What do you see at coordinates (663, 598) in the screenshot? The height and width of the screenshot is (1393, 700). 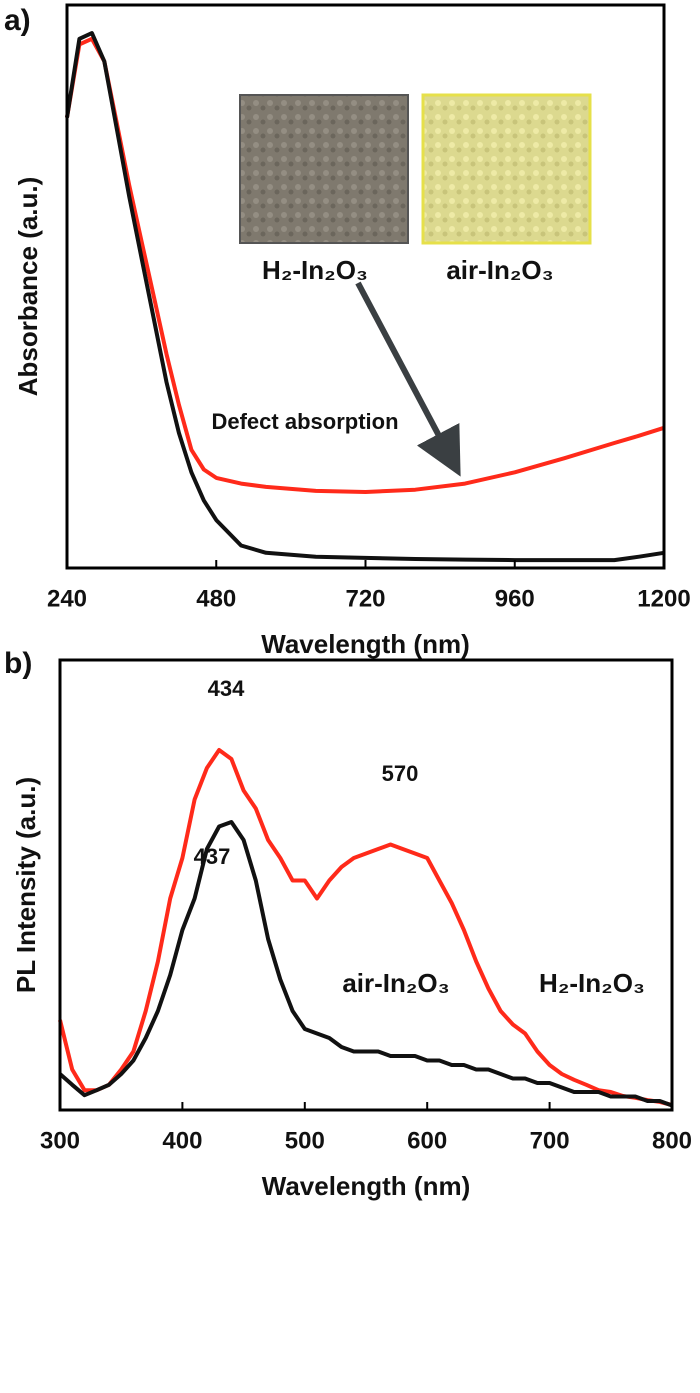 I see `x-tick-label: 1200` at bounding box center [663, 598].